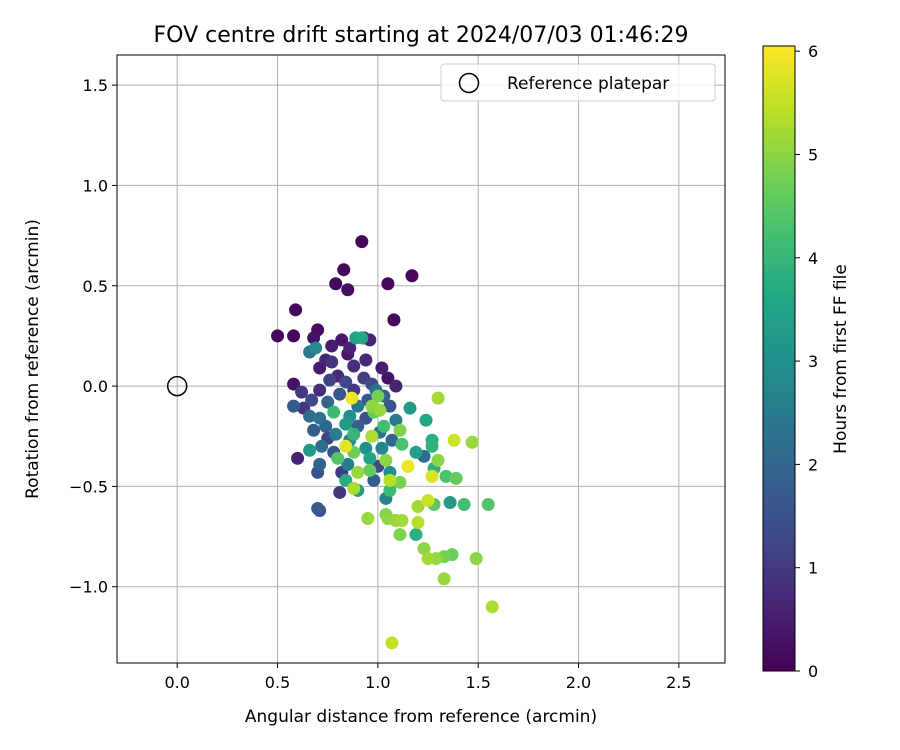 The height and width of the screenshot is (750, 900). Describe the element at coordinates (421, 717) in the screenshot. I see `x-axis-label: Angular distance from reference (arcmin)` at that location.